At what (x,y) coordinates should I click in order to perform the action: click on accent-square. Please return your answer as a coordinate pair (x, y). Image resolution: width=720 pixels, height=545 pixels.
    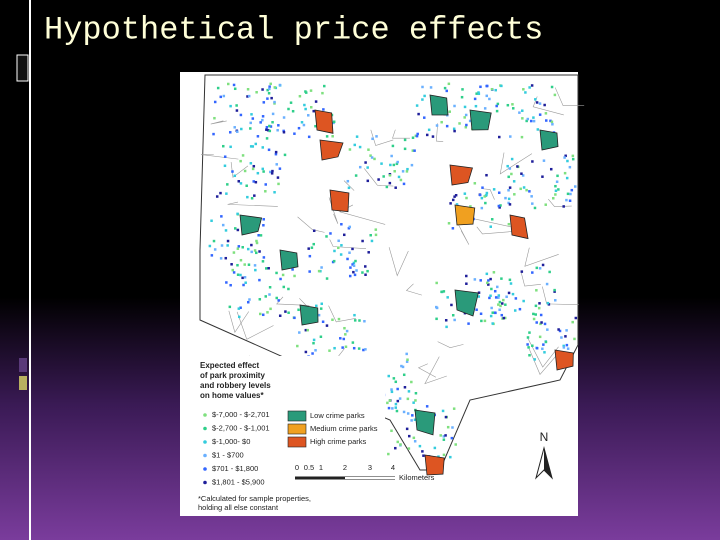
    Looking at the image, I should click on (23, 383).